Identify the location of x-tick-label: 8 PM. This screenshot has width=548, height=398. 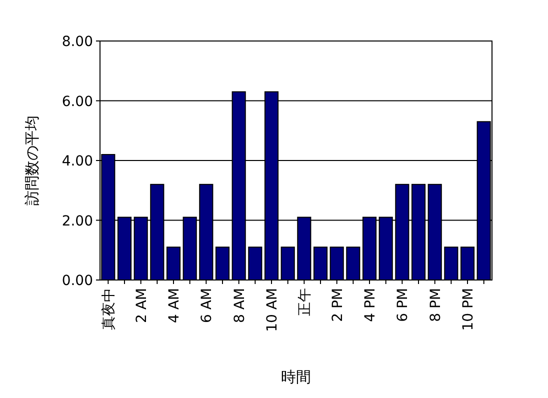
(436, 305).